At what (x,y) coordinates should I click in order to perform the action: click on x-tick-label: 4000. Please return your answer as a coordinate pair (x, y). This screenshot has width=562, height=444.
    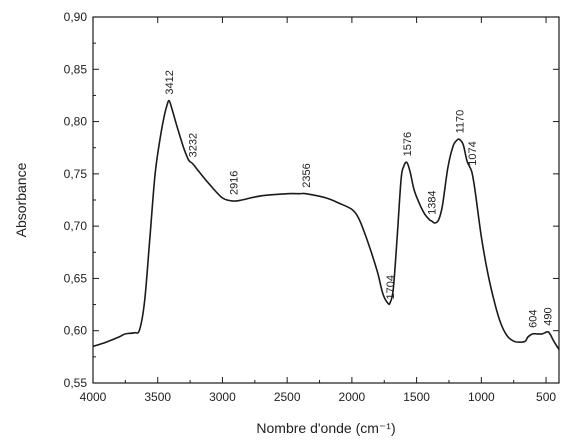
    Looking at the image, I should click on (93, 397).